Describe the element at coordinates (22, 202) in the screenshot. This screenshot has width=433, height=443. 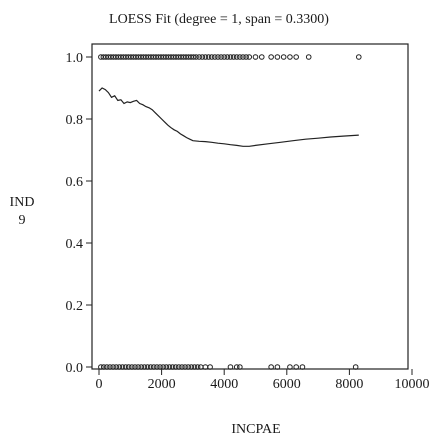
I see `y-axis-label-line1: IND` at that location.